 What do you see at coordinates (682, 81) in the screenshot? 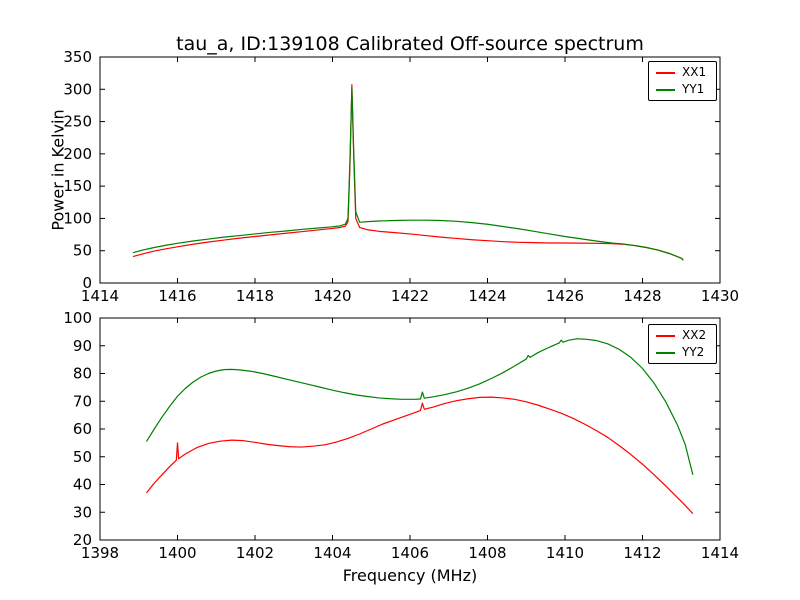
I see `legend-top: XX1 YY1` at bounding box center [682, 81].